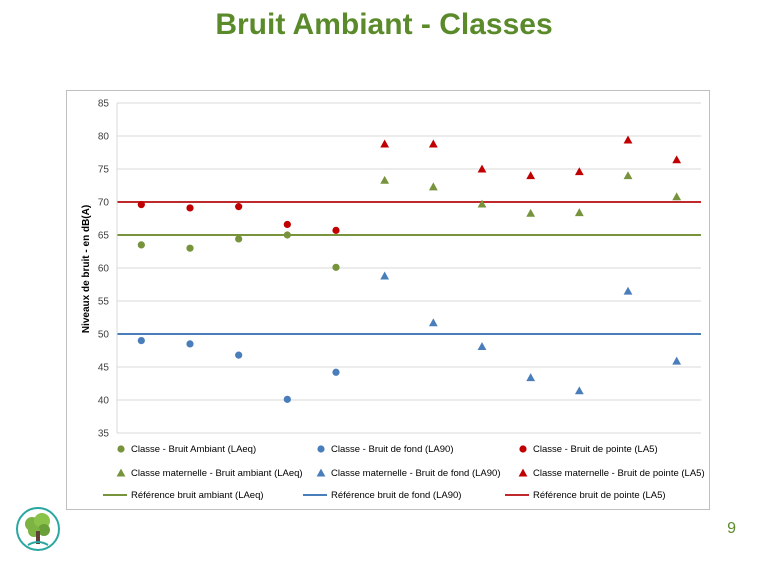  Describe the element at coordinates (104, 137) in the screenshot. I see `y-tick-label: 80` at that location.